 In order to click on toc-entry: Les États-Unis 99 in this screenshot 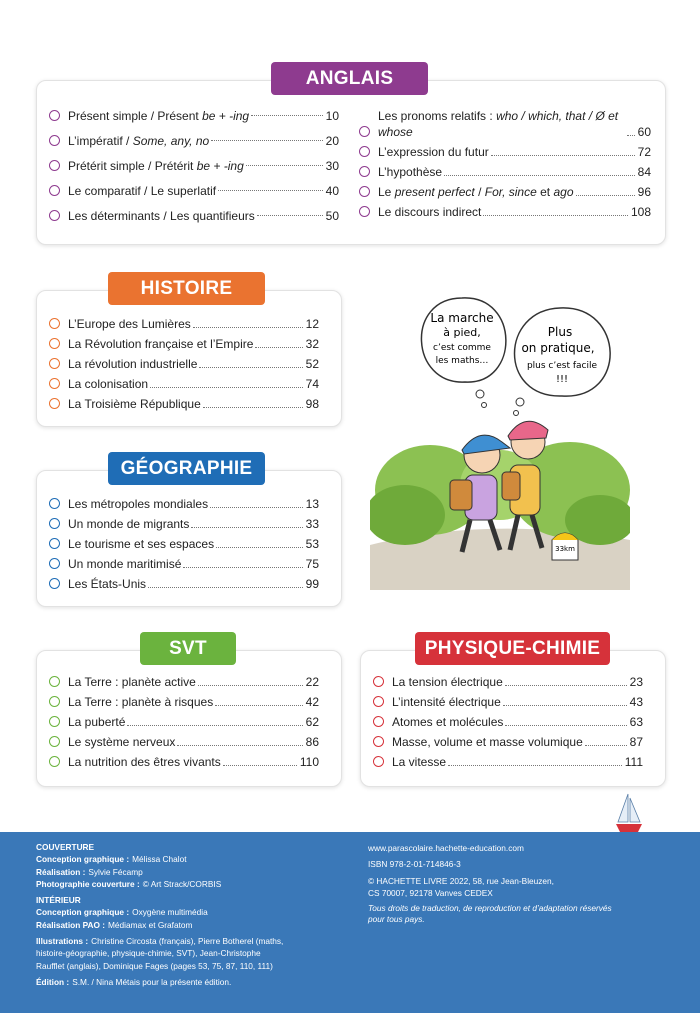, I will do `click(184, 584)`.